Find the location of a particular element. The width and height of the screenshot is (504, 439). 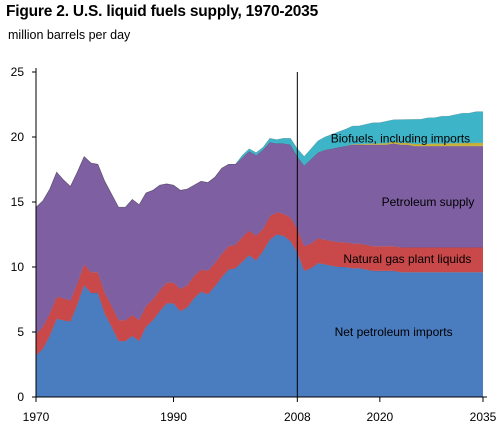

y-tick-label: 0 is located at coordinates (20, 397).